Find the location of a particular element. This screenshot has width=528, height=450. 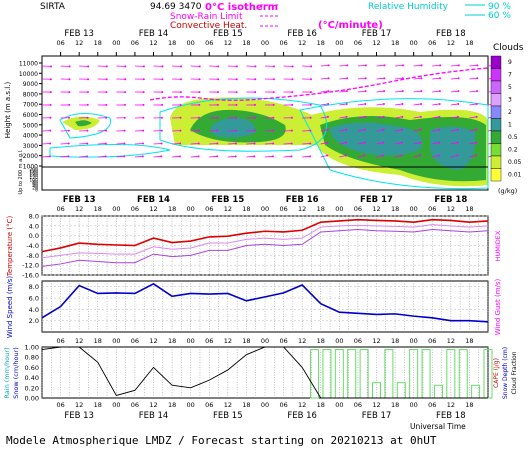

day-label-bottom: FEB 16 is located at coordinates (302, 416).